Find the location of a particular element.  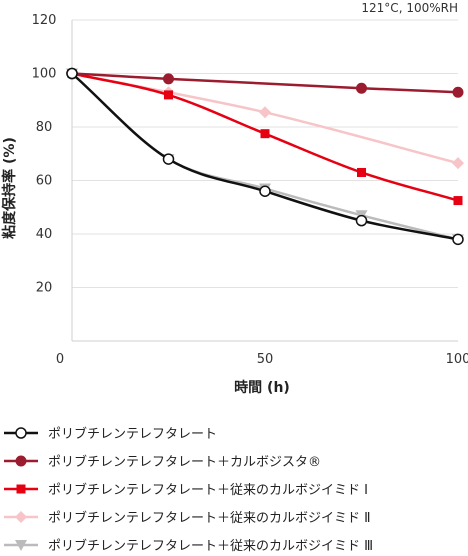

legend-label-2: ポリブチレンテレフタレート＋カルボジスタ® is located at coordinates (184, 462).